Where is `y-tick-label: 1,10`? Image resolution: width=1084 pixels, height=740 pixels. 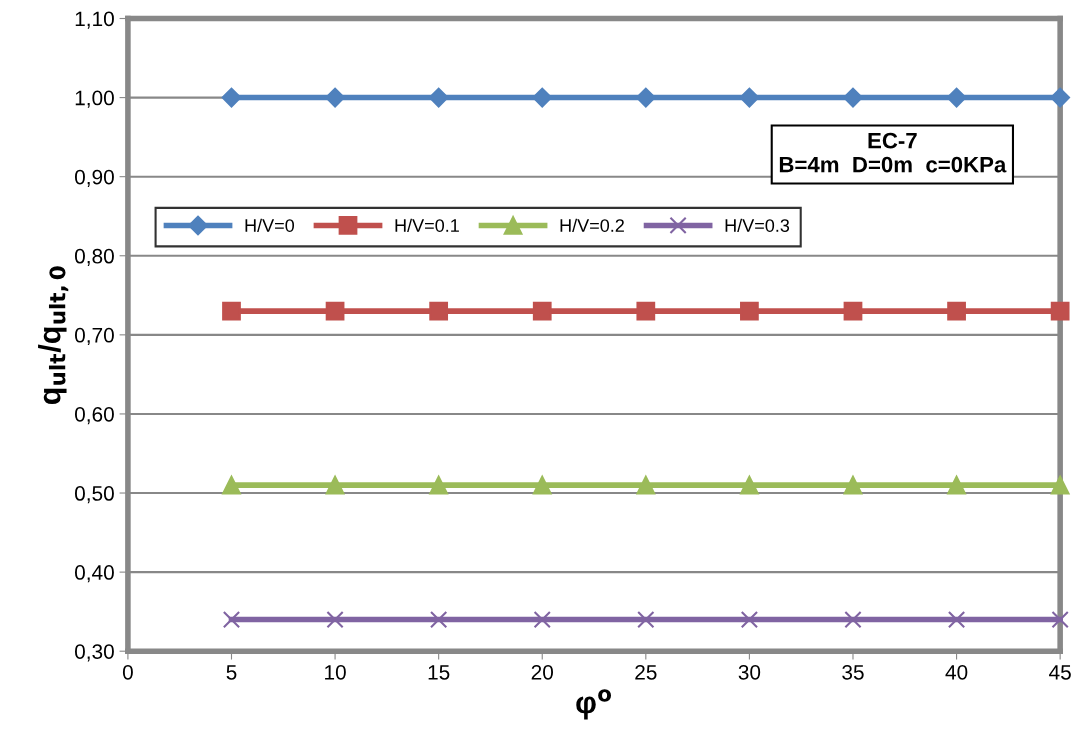
y-tick-label: 1,10 is located at coordinates (94, 20).